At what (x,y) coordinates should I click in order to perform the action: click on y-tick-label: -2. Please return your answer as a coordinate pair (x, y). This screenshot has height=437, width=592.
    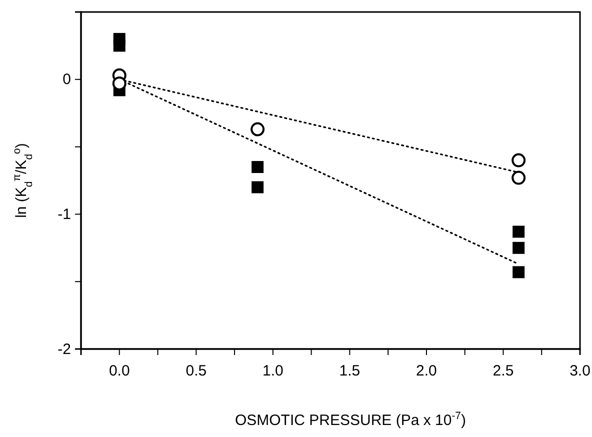
    Looking at the image, I should click on (64, 349).